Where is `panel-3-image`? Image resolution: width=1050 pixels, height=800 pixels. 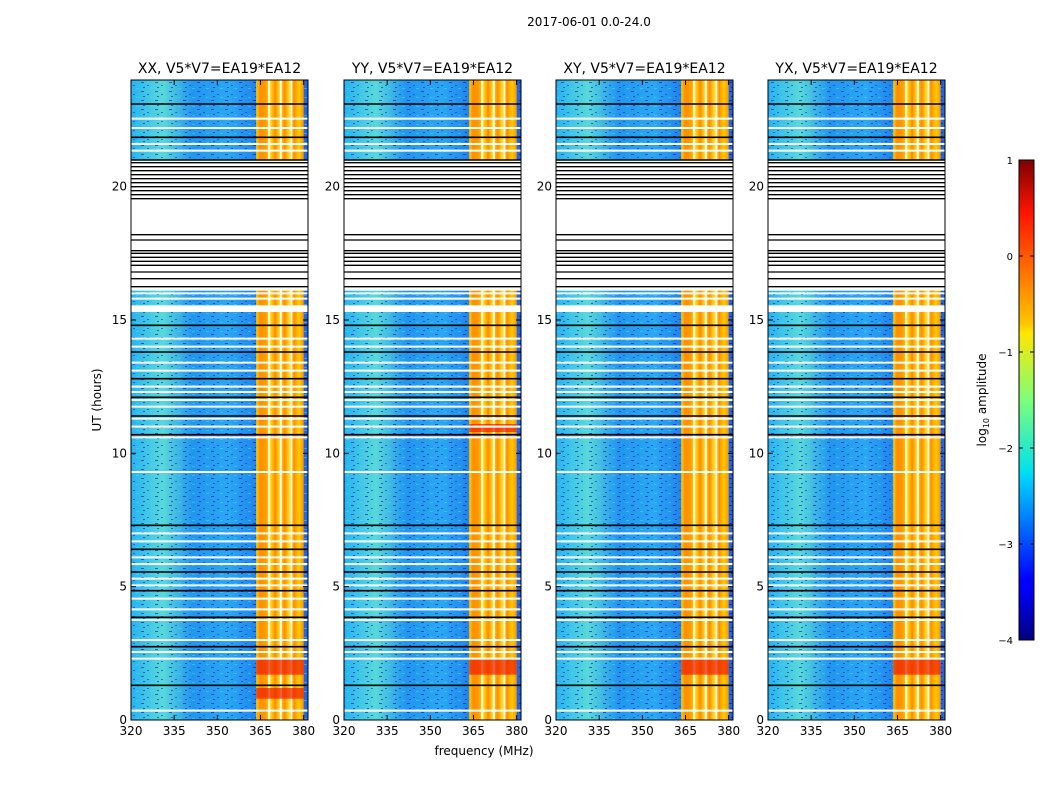
panel-3-image is located at coordinates (644, 400).